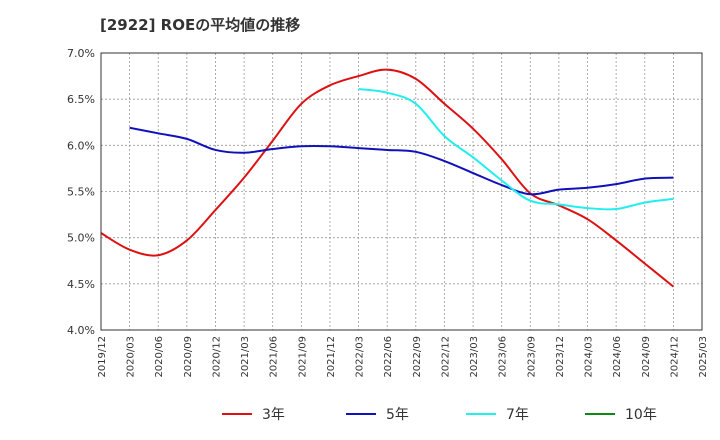  What do you see at coordinates (81, 284) in the screenshot?
I see `y-tick-label: 4.5%` at bounding box center [81, 284].